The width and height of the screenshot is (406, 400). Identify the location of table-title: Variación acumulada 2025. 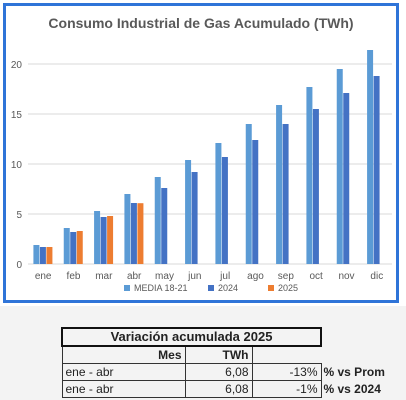
(191, 337).